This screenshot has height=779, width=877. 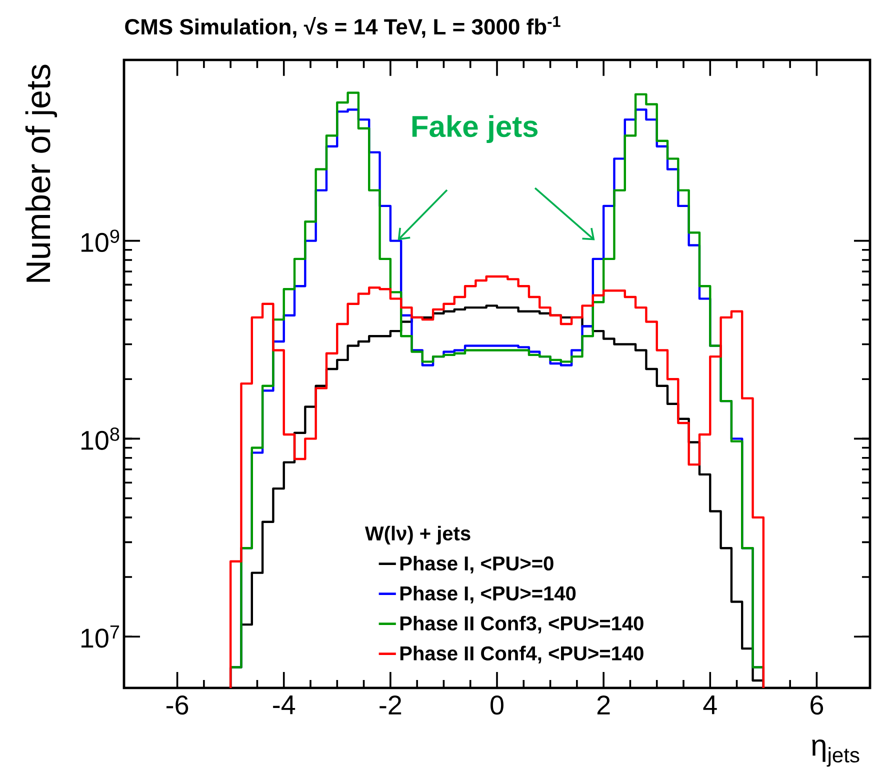 What do you see at coordinates (522, 655) in the screenshot?
I see `legend-label: Phase II Conf4, <PU>=140` at bounding box center [522, 655].